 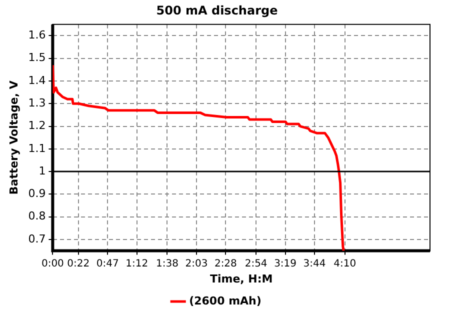 What do you see at coordinates (42, 171) in the screenshot?
I see `y-tick-label: 1` at bounding box center [42, 171].